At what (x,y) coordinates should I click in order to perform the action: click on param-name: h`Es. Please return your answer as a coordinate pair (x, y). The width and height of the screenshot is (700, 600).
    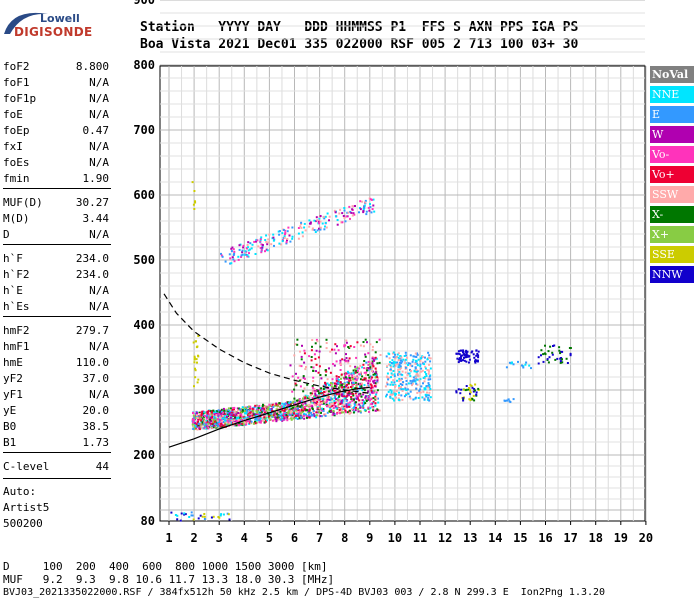
    Looking at the image, I should click on (16, 306).